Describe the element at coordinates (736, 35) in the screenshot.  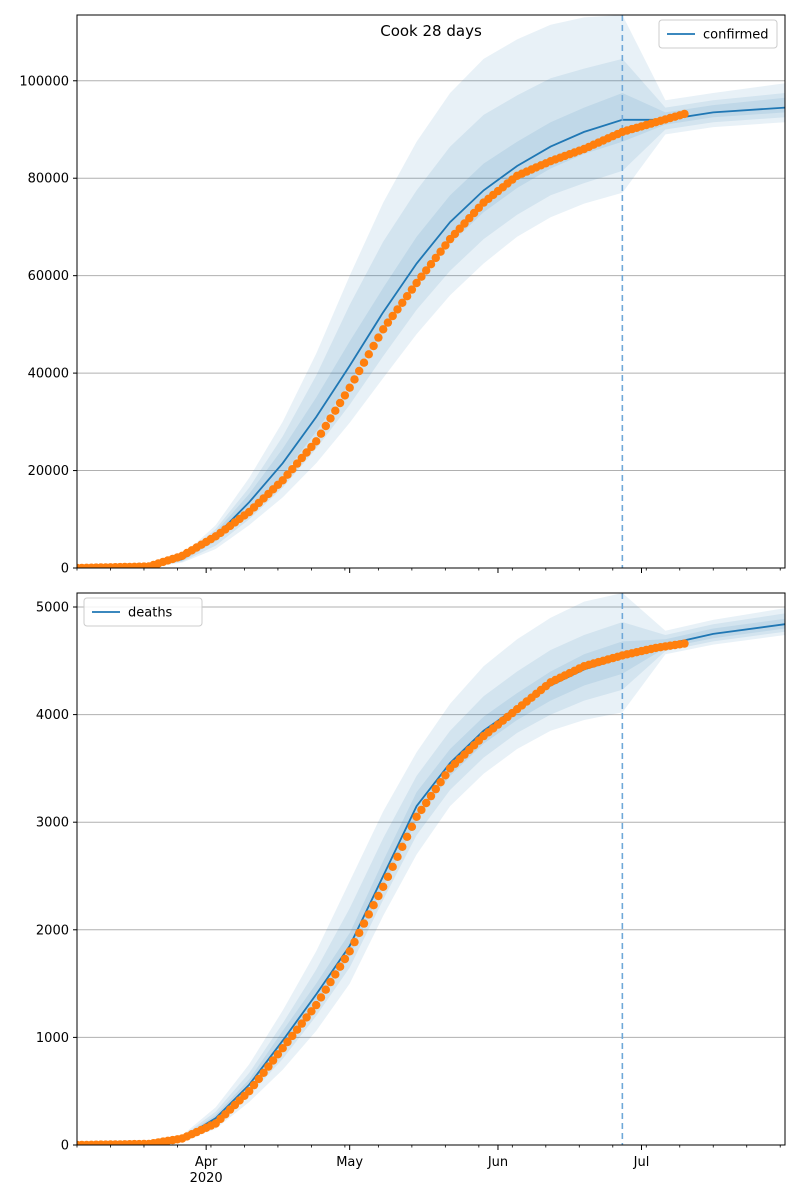
I see `legend-label: confirmed` at that location.